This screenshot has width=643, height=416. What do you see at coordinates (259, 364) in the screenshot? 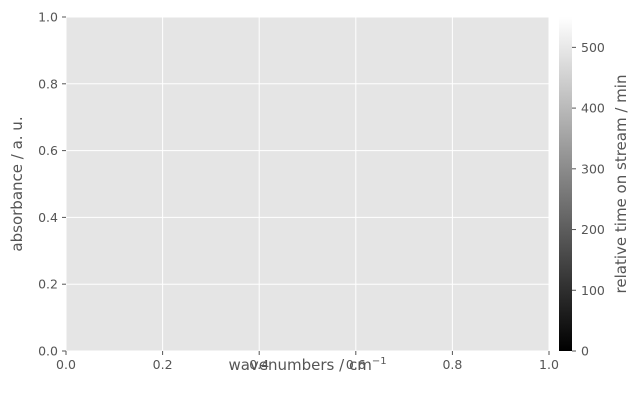
I see `x-tick-label: 0.4` at bounding box center [259, 364].